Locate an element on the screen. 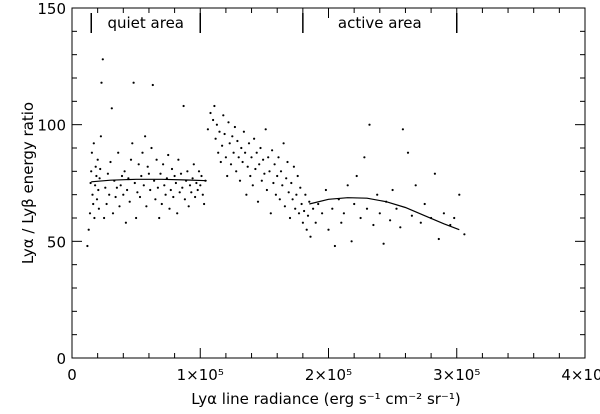 This screenshot has height=414, width=600. x-tick-label: 3×10⁵ is located at coordinates (456, 375).